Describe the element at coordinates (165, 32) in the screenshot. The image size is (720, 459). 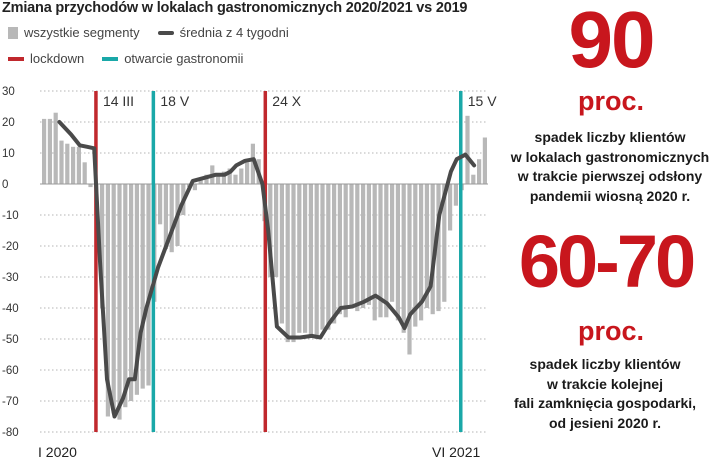
I see `legend-line-swatch` at that location.